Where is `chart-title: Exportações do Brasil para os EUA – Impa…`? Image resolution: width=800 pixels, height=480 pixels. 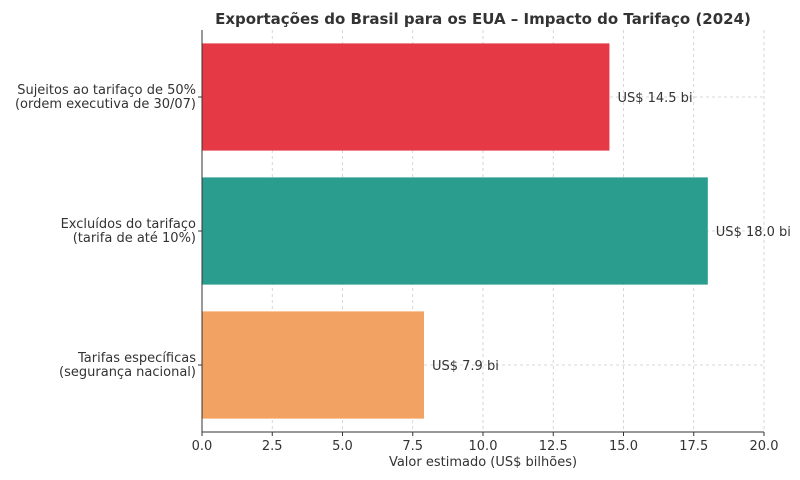
chart-title: Exportações do Brasil para os EUA – Impa… is located at coordinates (483, 19).